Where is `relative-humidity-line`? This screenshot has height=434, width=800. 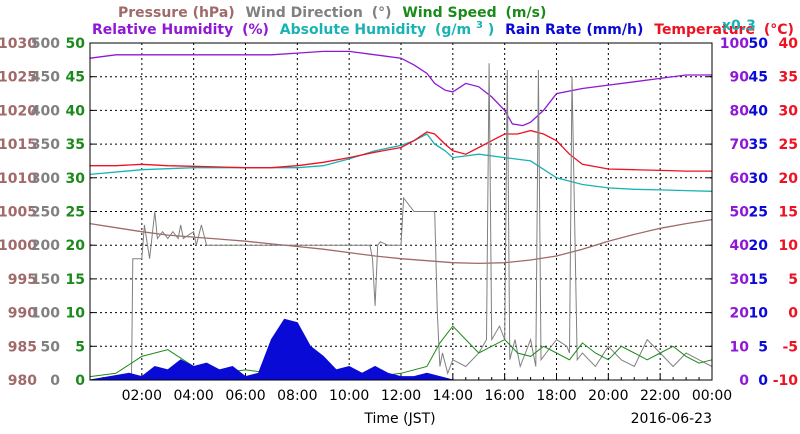 relative-humidity-line is located at coordinates (400, 88).